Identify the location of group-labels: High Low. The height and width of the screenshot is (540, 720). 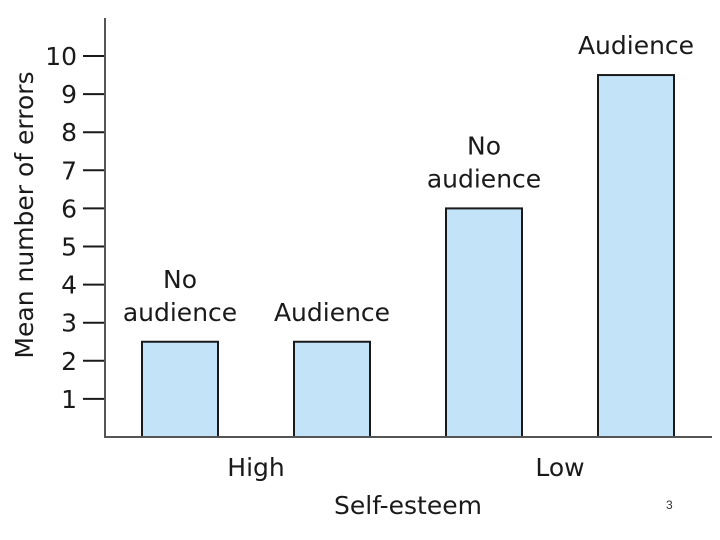
(405, 467).